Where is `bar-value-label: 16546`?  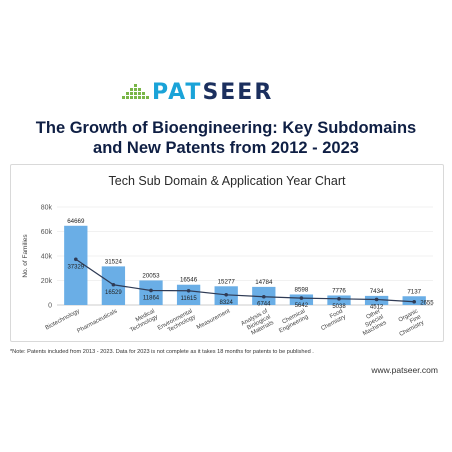
bar-value-label: 16546 is located at coordinates (189, 280).